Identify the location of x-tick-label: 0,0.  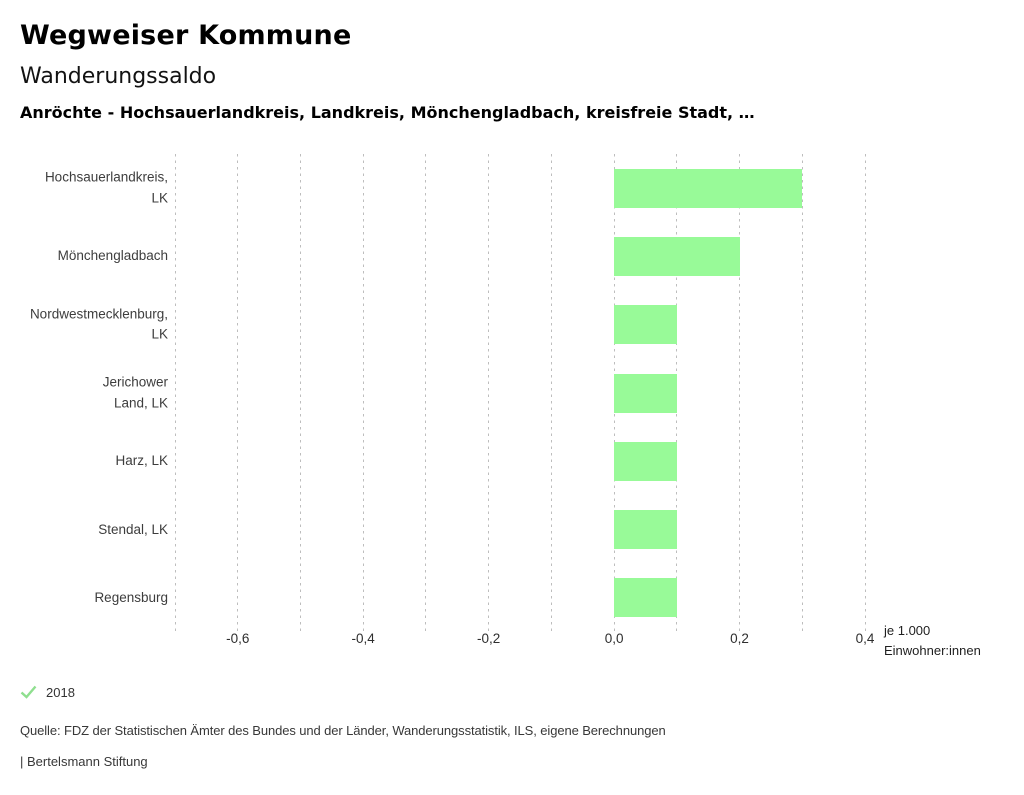
(614, 638).